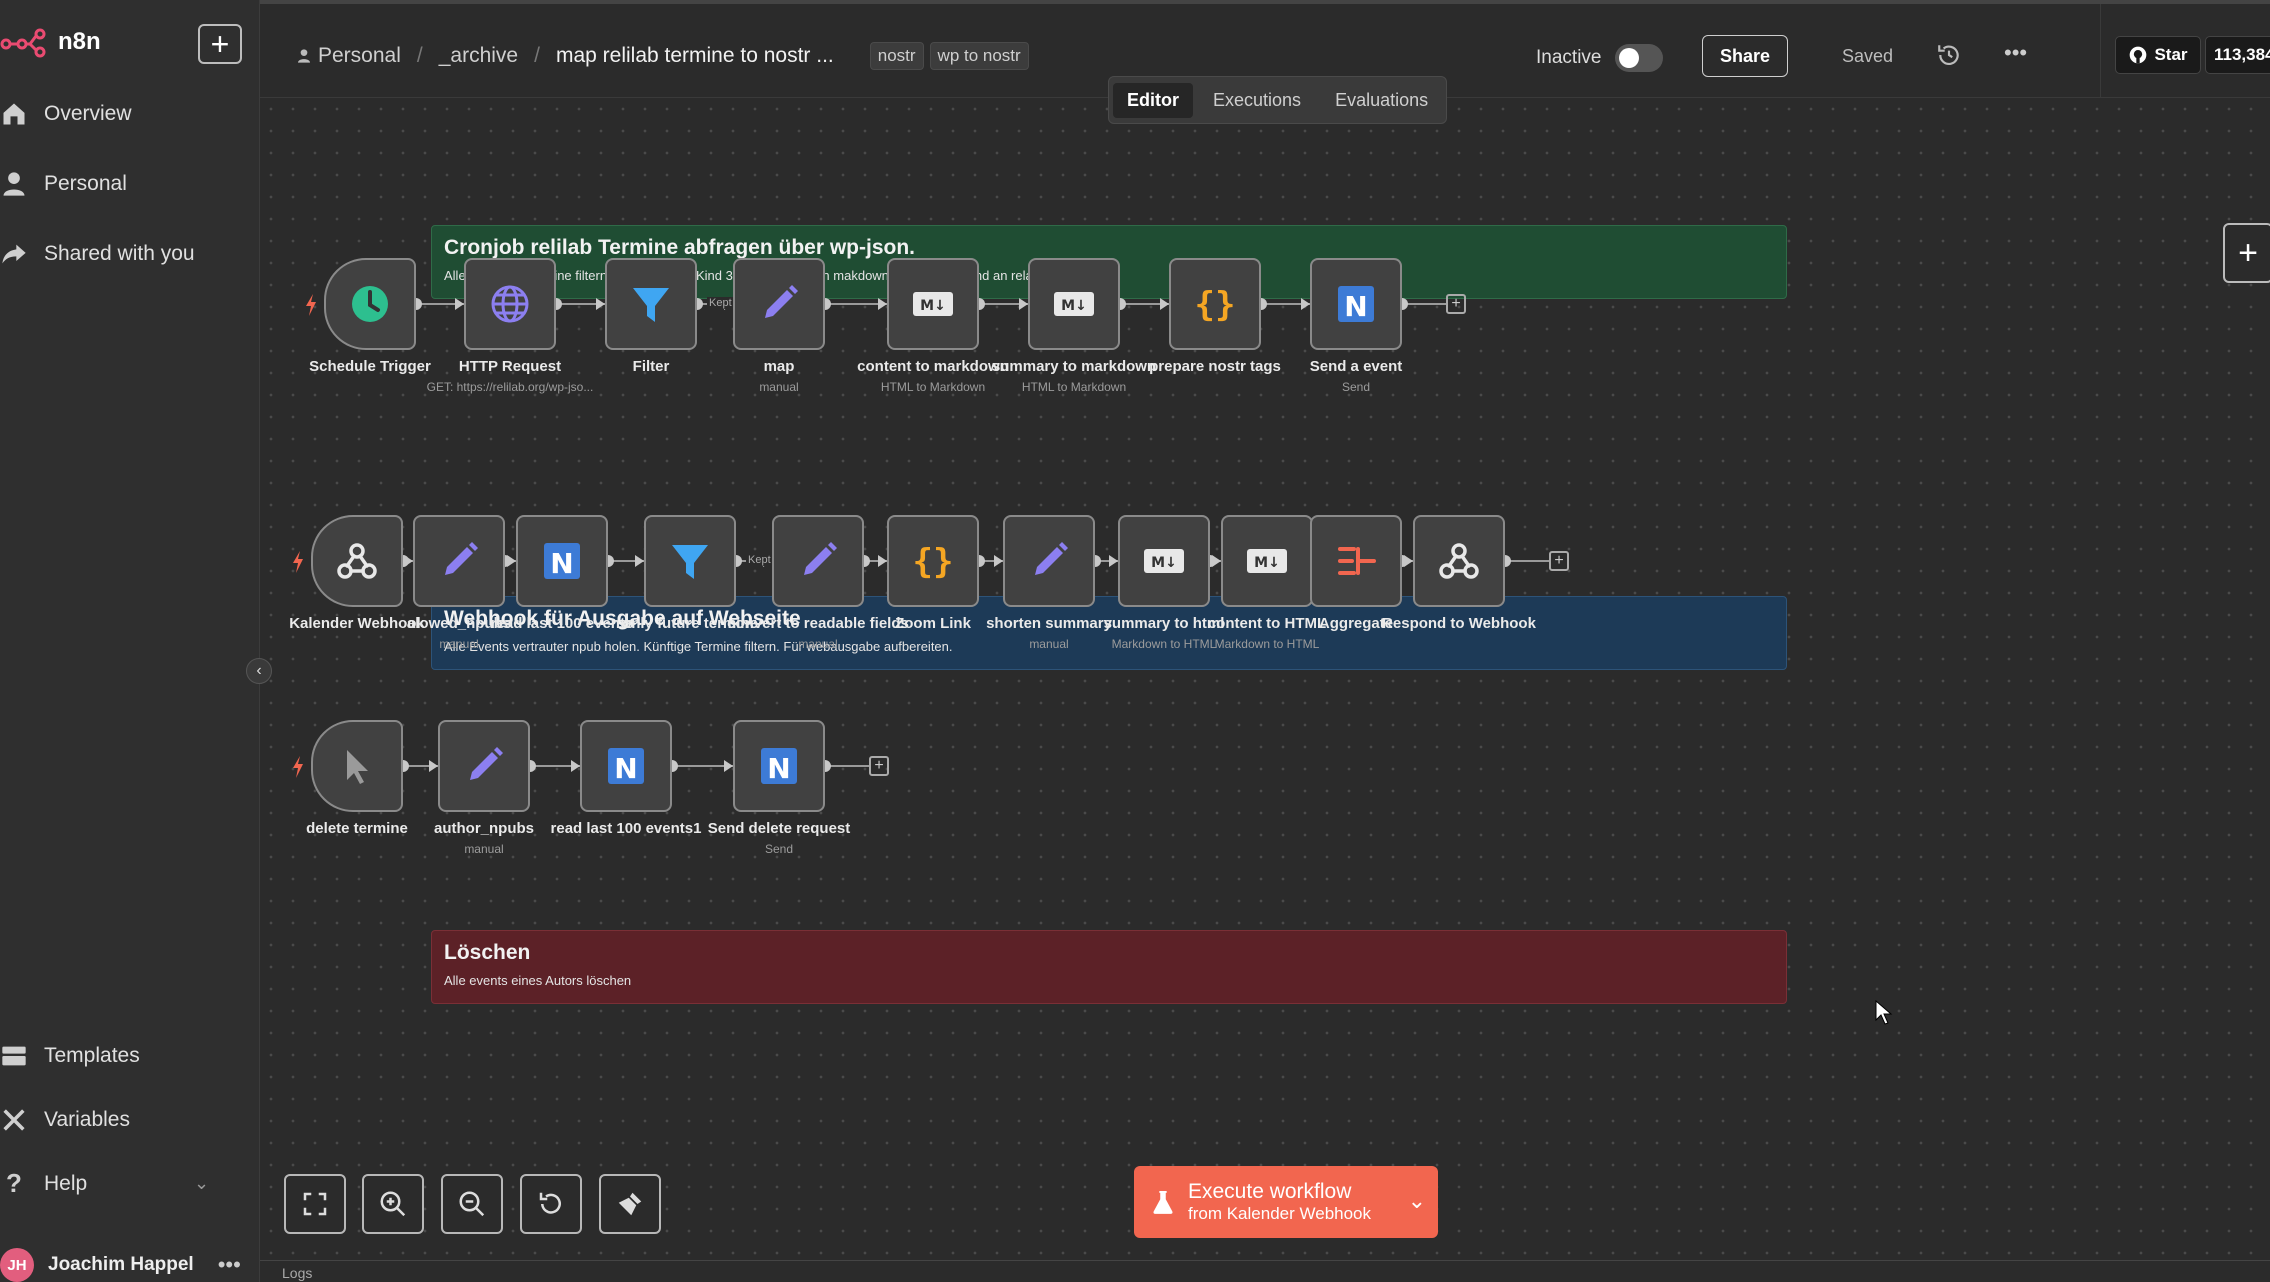 Image resolution: width=2270 pixels, height=1282 pixels. I want to click on fit-view-icon, so click(315, 1204).